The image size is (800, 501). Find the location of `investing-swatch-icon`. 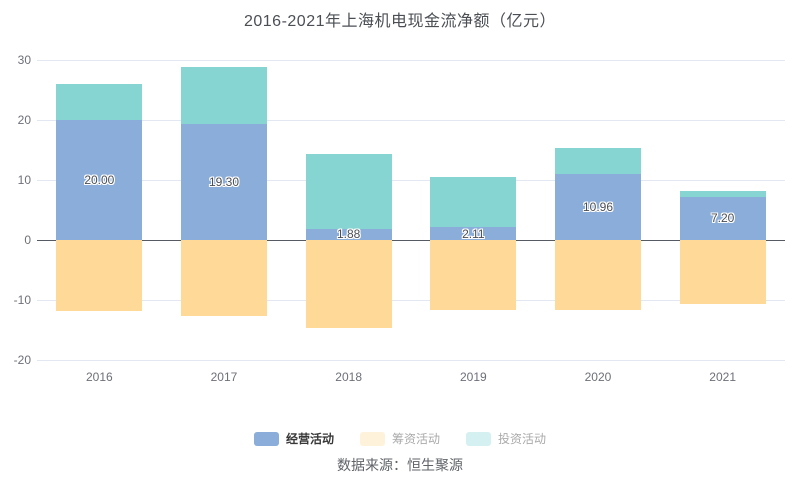

investing-swatch-icon is located at coordinates (478, 438).